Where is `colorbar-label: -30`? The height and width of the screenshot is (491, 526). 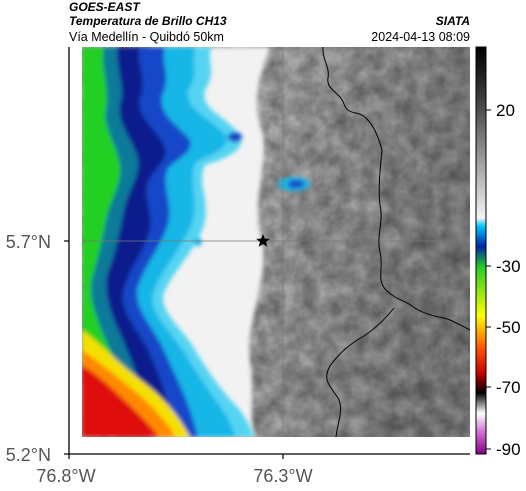
colorbar-label: -30 is located at coordinates (508, 266).